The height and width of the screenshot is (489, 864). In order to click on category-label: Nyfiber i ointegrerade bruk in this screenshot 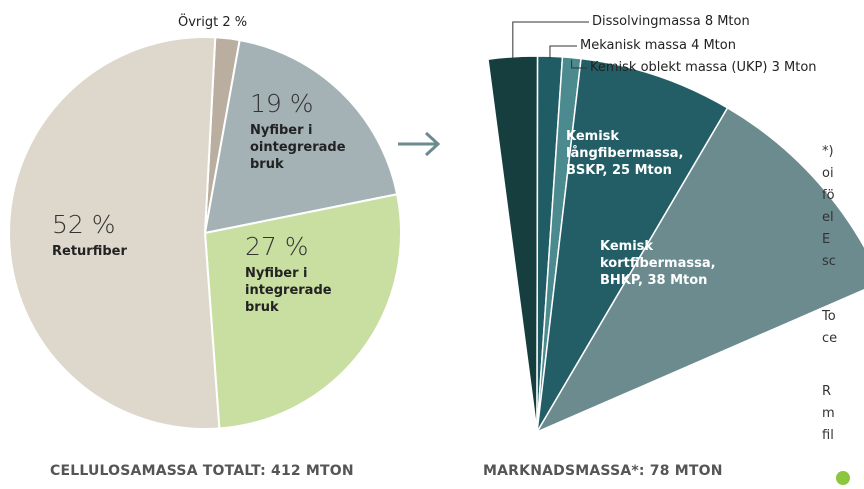, I will do `click(298, 147)`.